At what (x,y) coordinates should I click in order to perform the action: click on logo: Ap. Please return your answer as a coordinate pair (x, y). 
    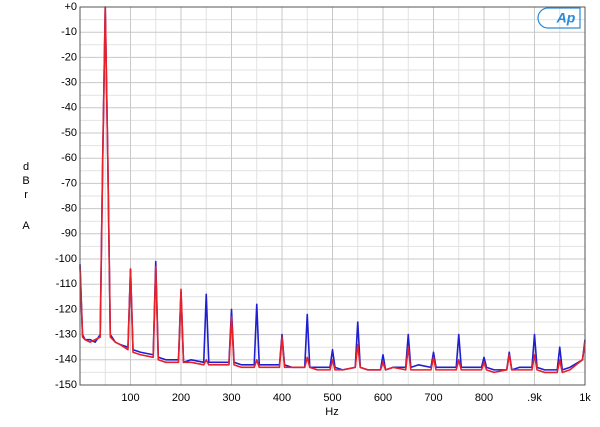
    Looking at the image, I should click on (559, 18).